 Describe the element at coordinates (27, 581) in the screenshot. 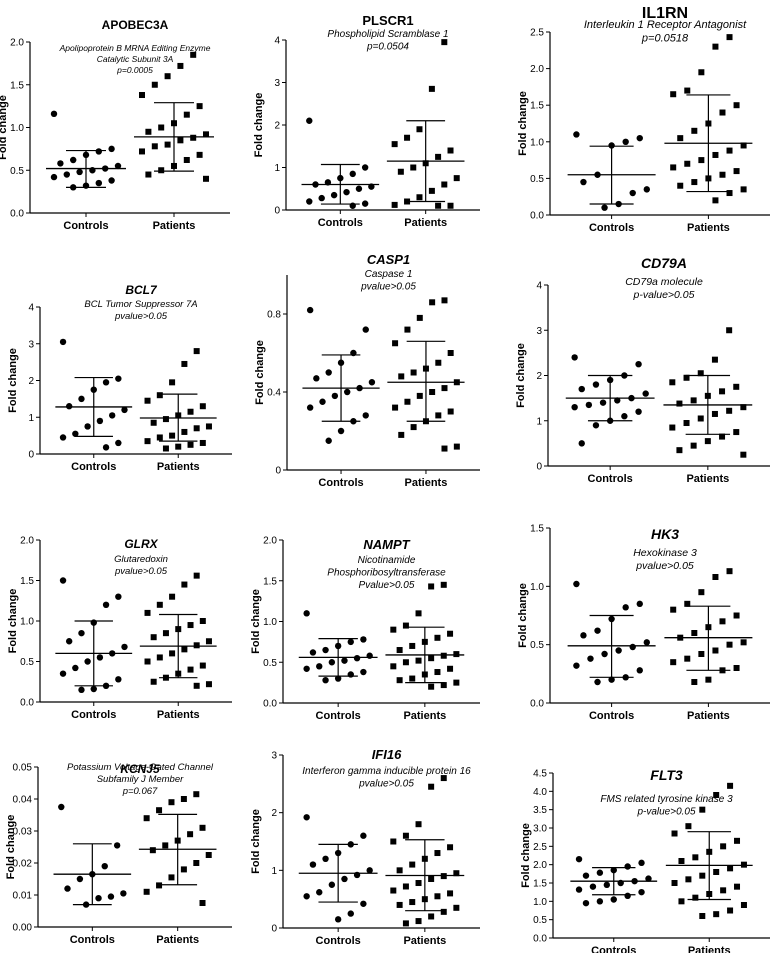

I see `y-tick-label: 1.5` at that location.